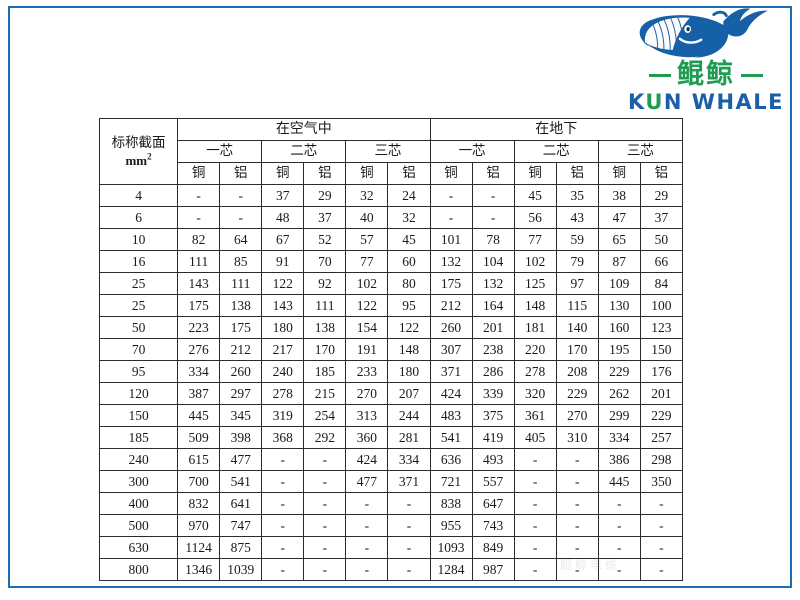 The image size is (800, 600). I want to click on cell-current-value: 319, so click(283, 415).